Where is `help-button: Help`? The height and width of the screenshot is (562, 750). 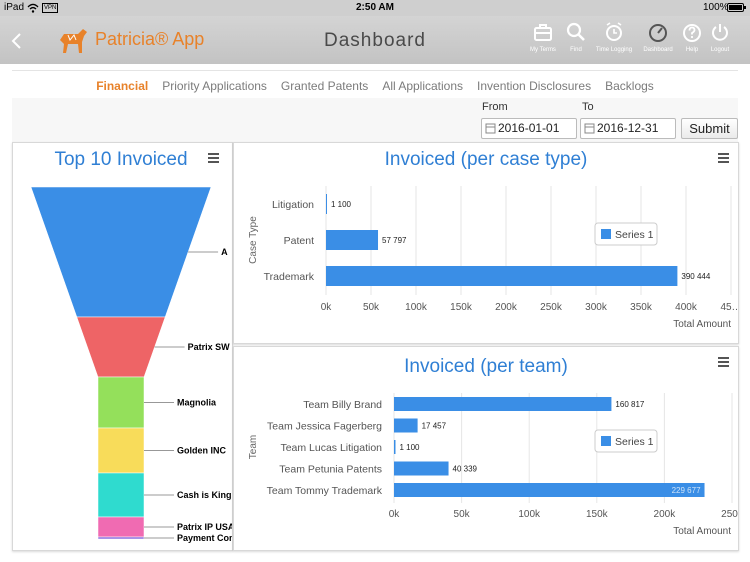 help-button: Help is located at coordinates (692, 42).